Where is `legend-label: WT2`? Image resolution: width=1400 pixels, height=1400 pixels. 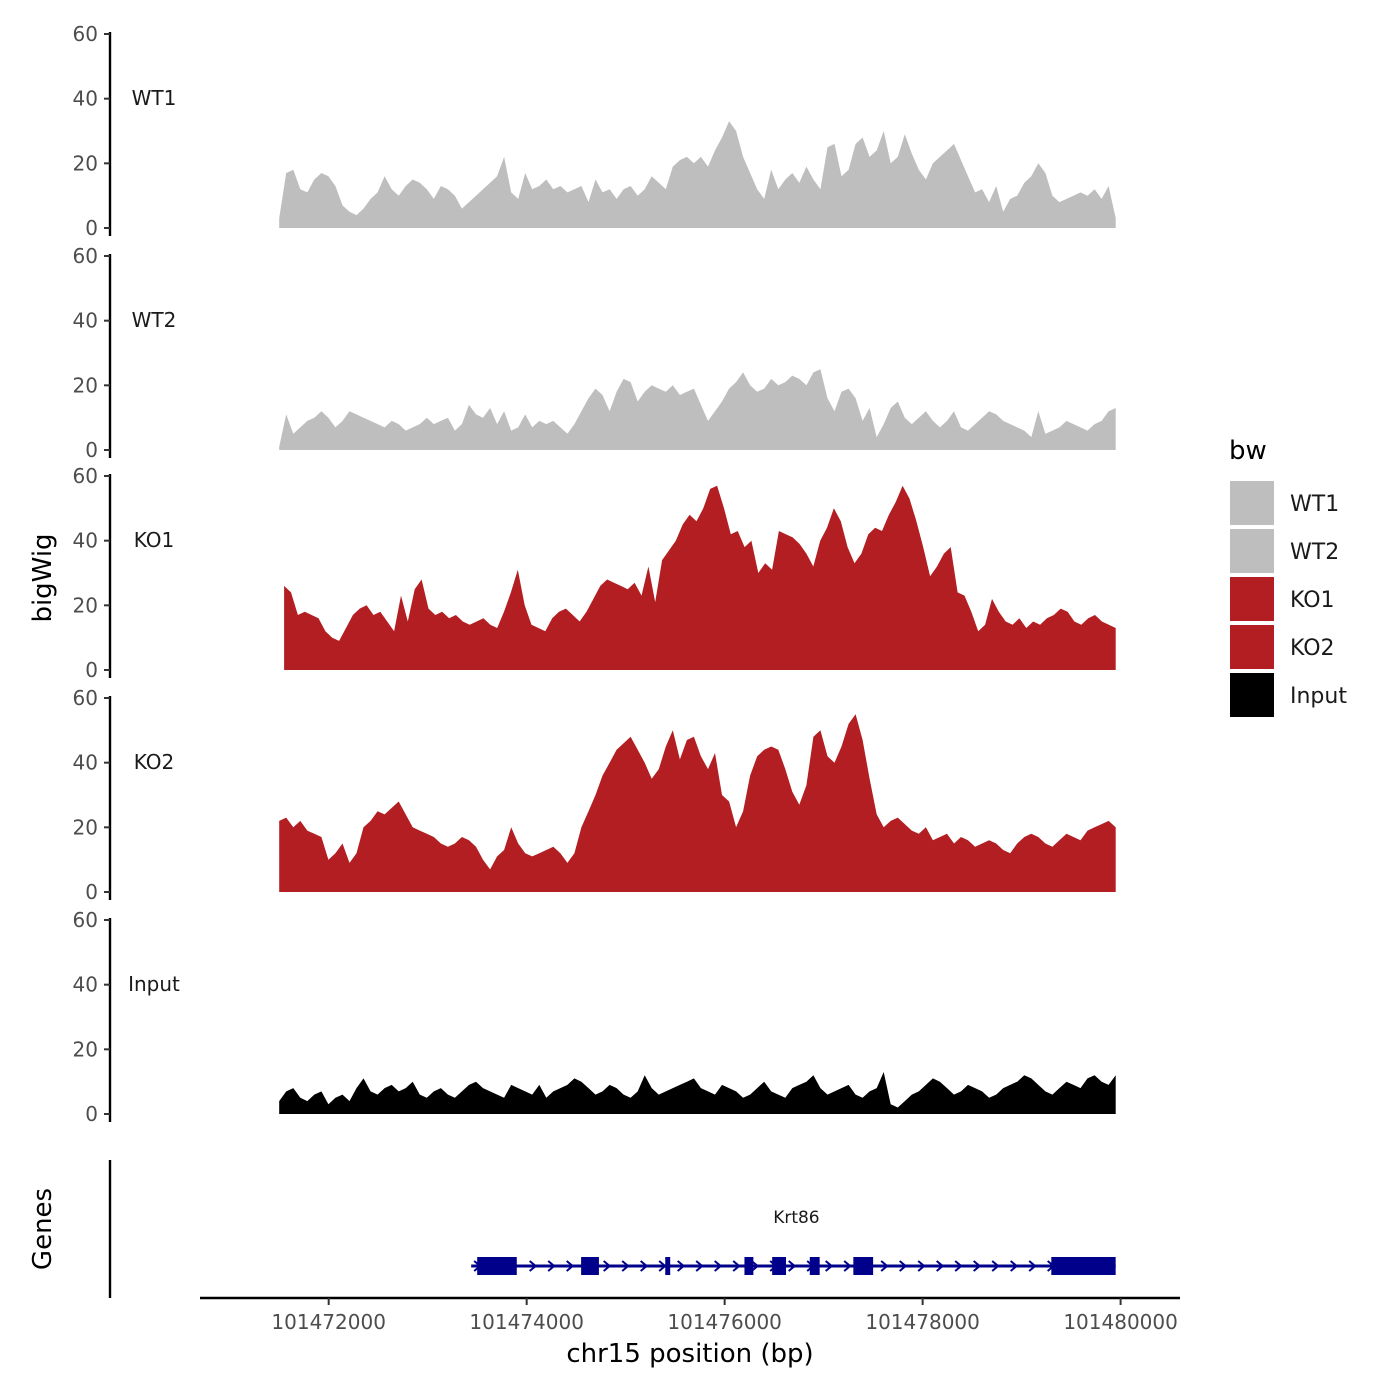 legend-label: WT2 is located at coordinates (1314, 552).